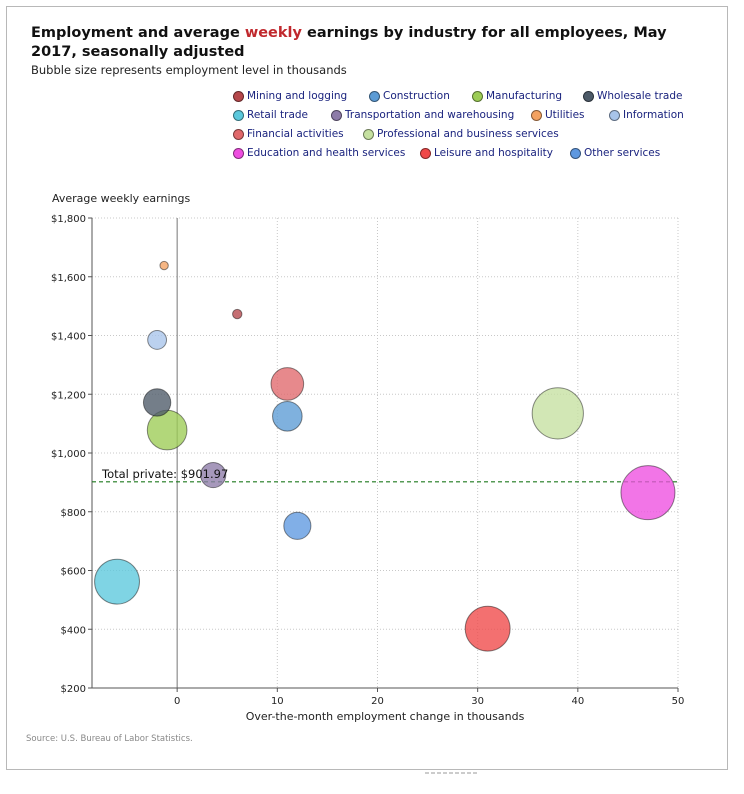 The width and height of the screenshot is (744, 794). I want to click on legend-label: Manufacturing, so click(524, 96).